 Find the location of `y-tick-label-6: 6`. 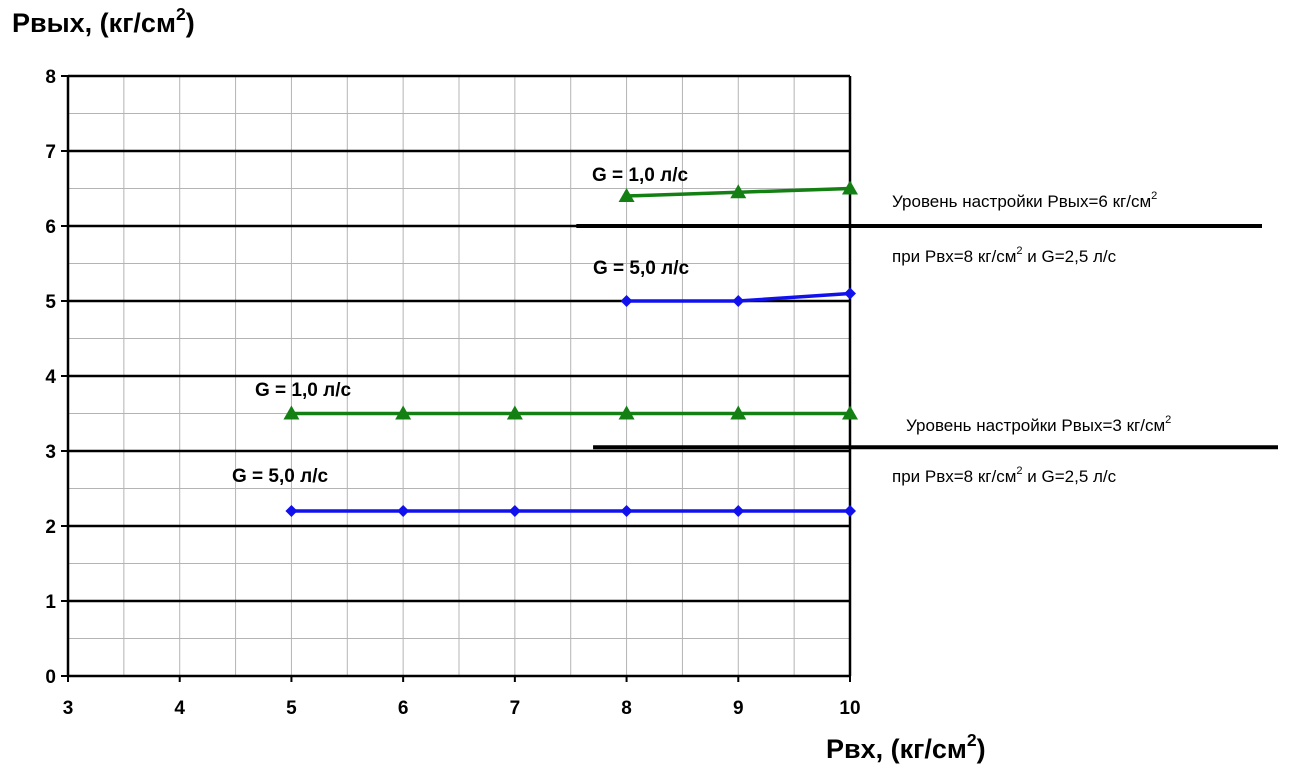

y-tick-label-6: 6 is located at coordinates (50, 227).